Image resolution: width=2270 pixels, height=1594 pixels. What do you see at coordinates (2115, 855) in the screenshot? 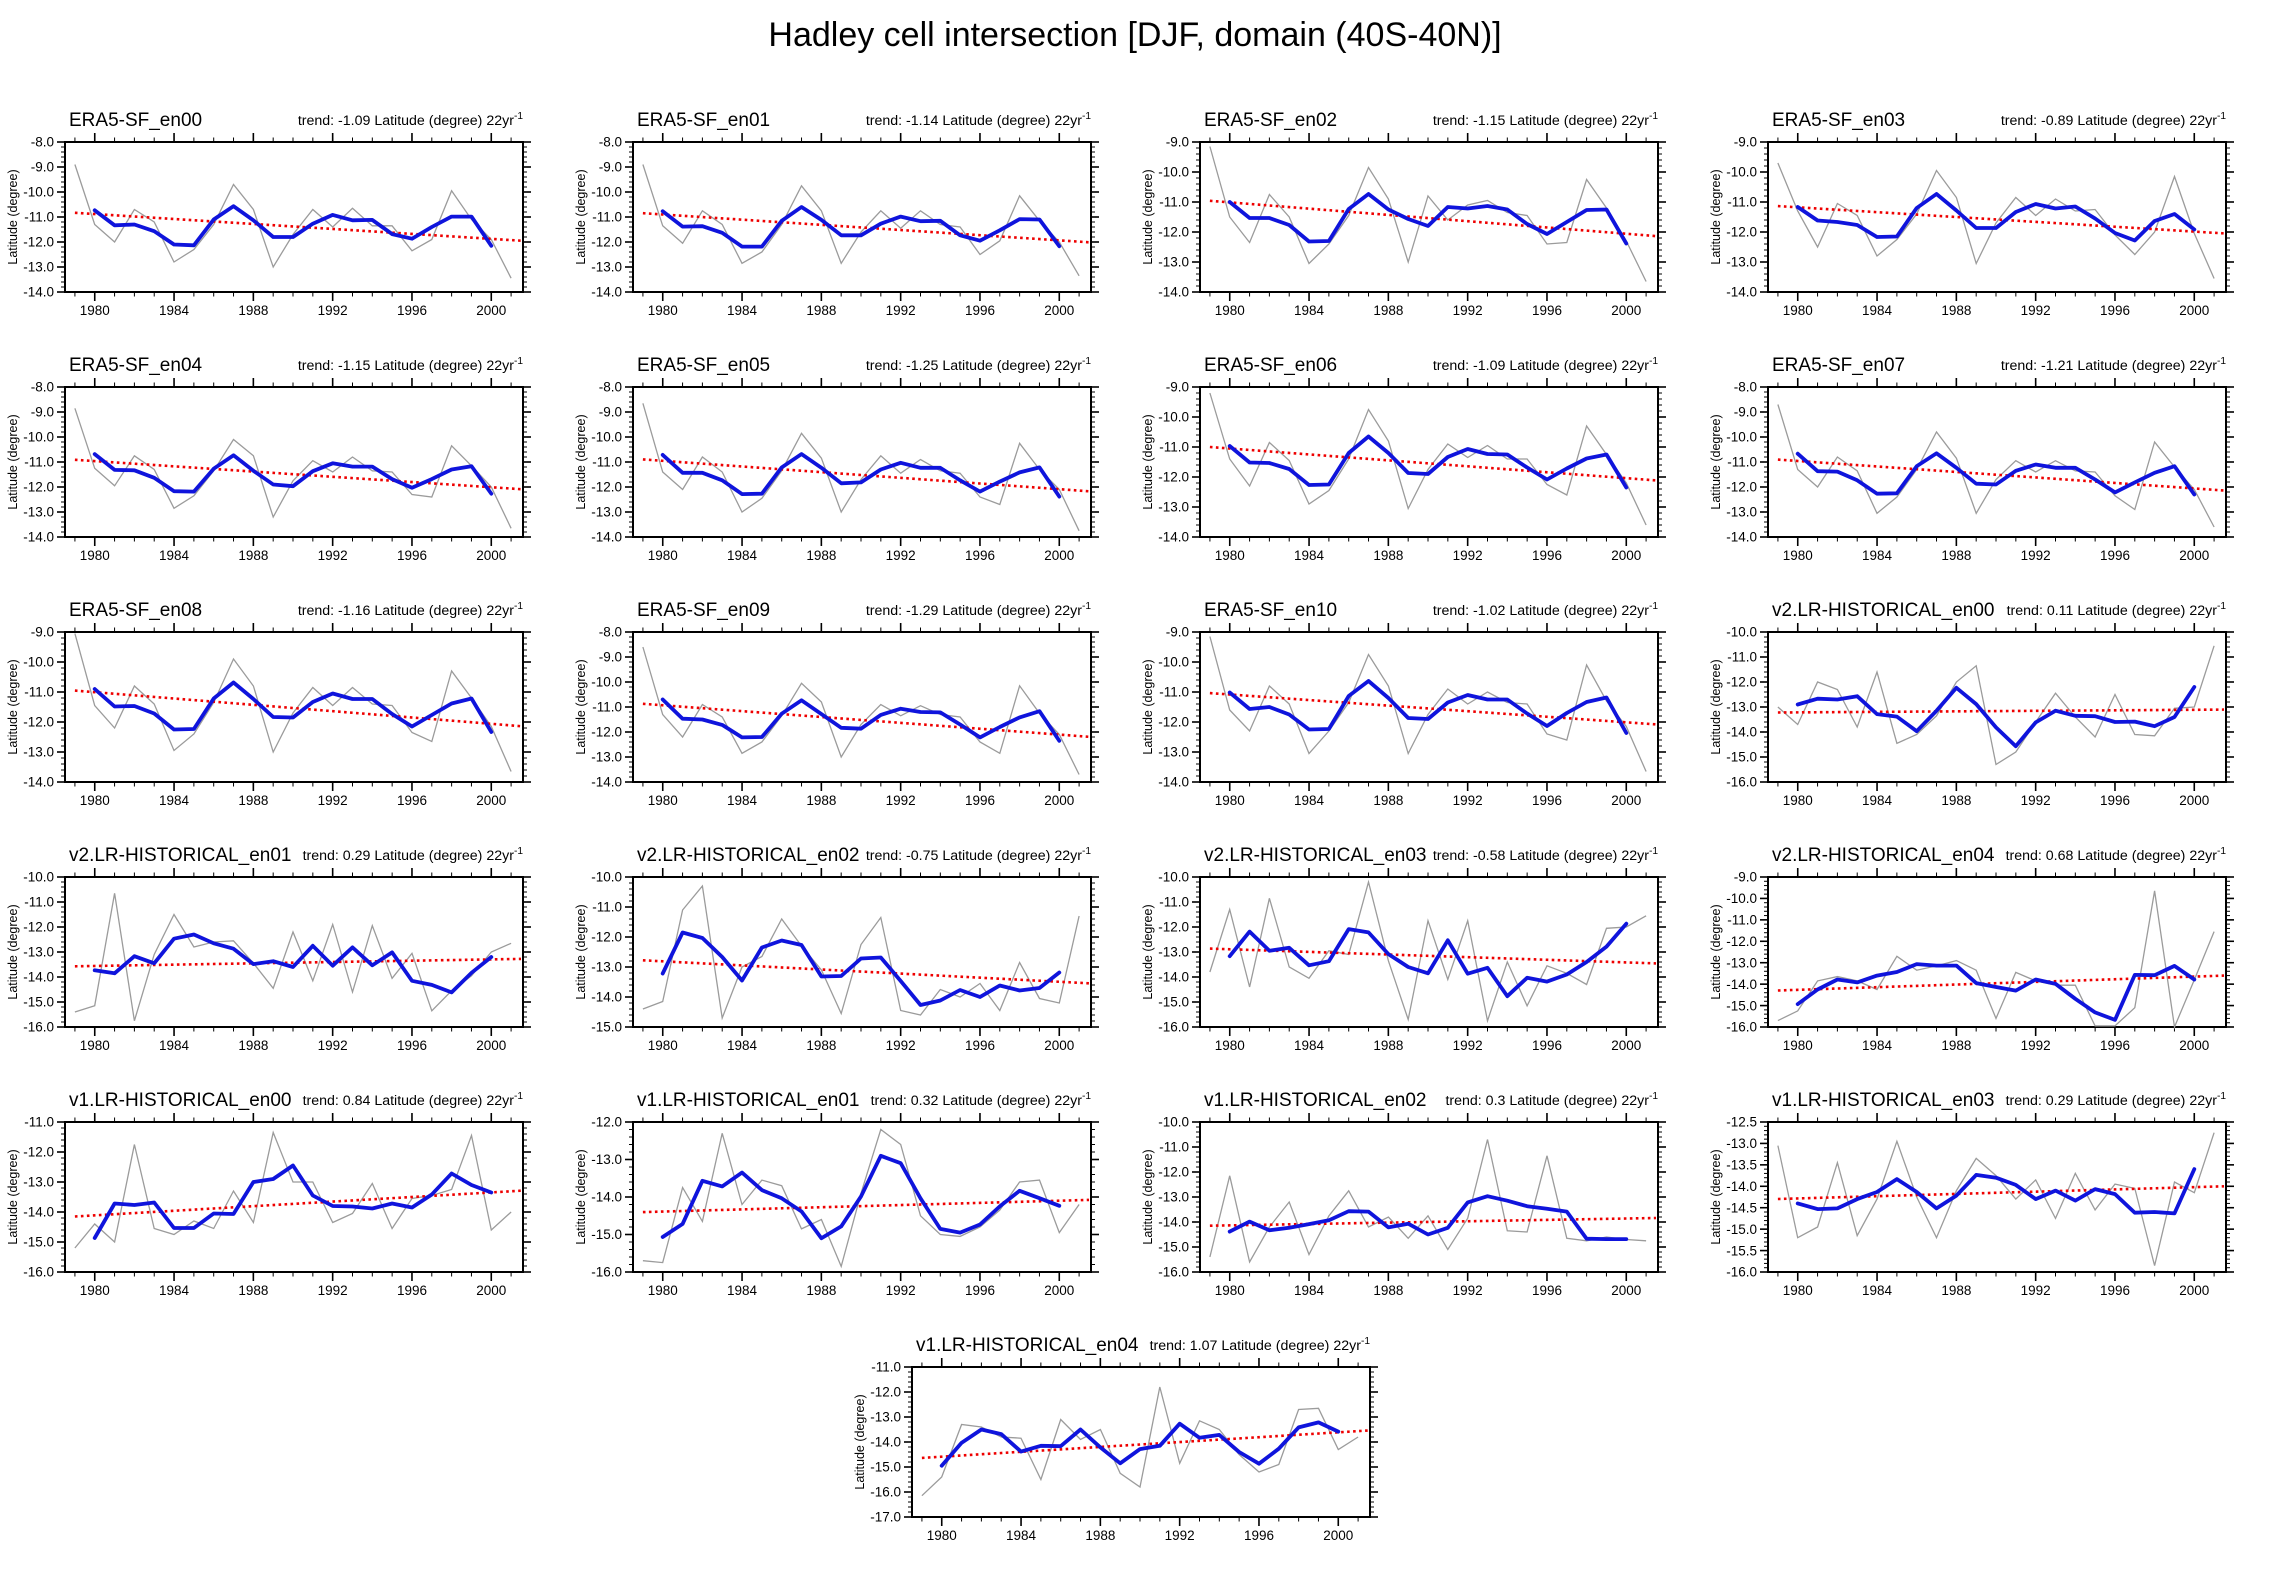
I see `panel-trend-label: trend: 0.68 Latitude (degree) 22yr-1` at bounding box center [2115, 855].